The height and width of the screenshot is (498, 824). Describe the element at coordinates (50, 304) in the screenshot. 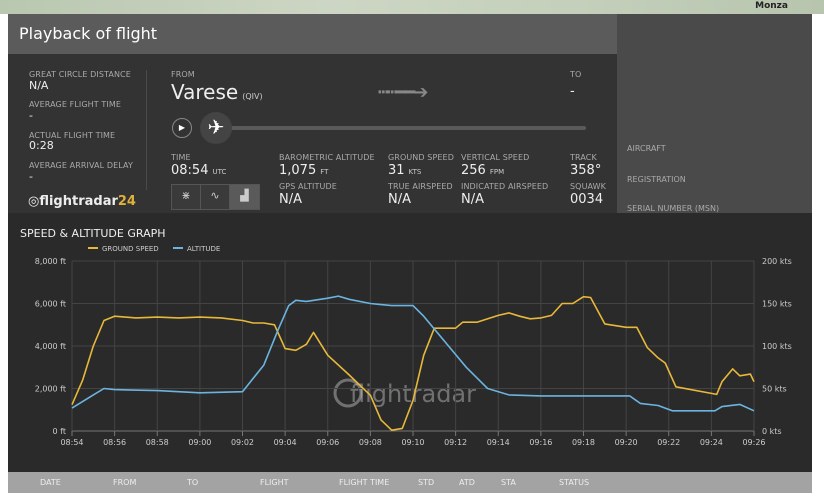

I see `y-left-tick-label: 6,000 ft` at that location.